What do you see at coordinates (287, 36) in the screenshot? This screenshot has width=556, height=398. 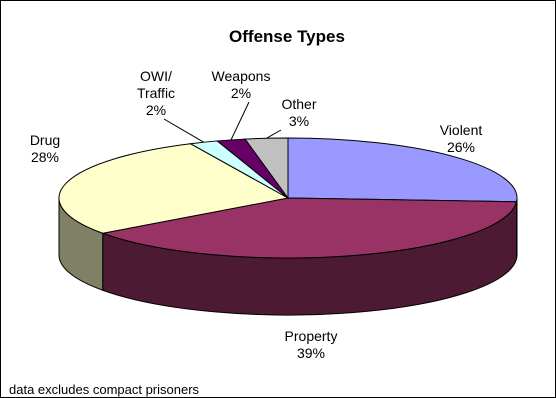 I see `chart-title: Offense Types` at bounding box center [287, 36].